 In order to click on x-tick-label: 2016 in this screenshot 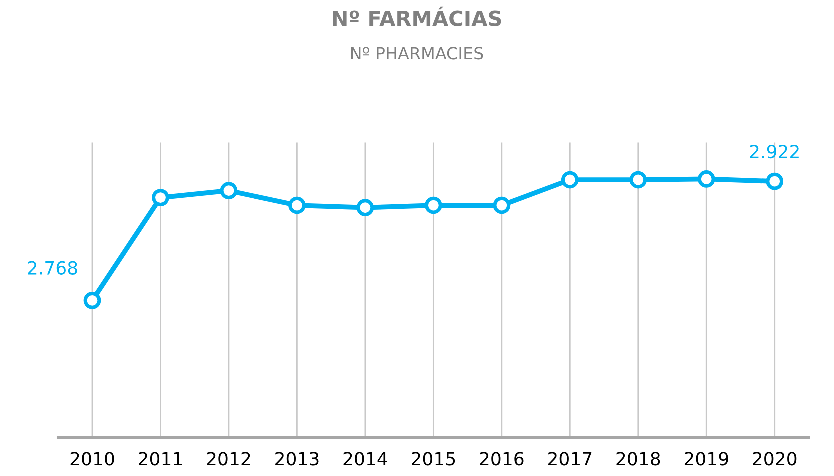, I will do `click(502, 459)`.